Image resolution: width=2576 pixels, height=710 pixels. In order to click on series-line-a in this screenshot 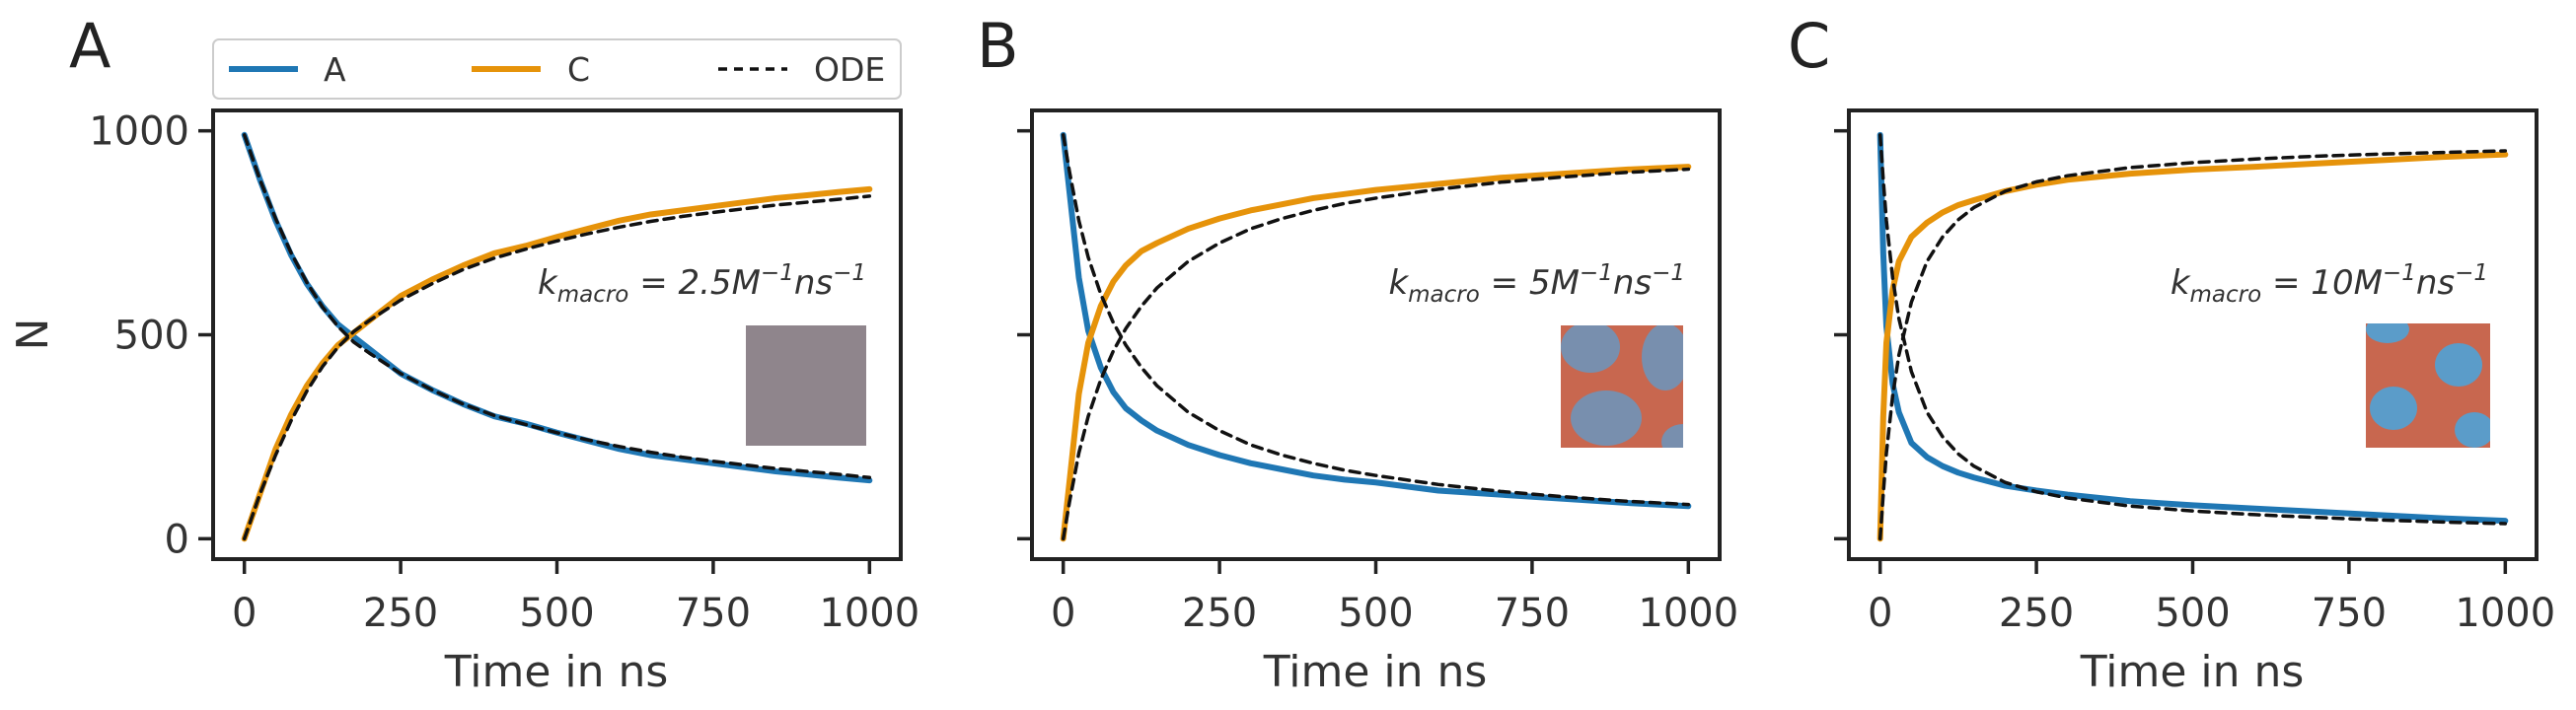, I will do `click(1376, 320)`.